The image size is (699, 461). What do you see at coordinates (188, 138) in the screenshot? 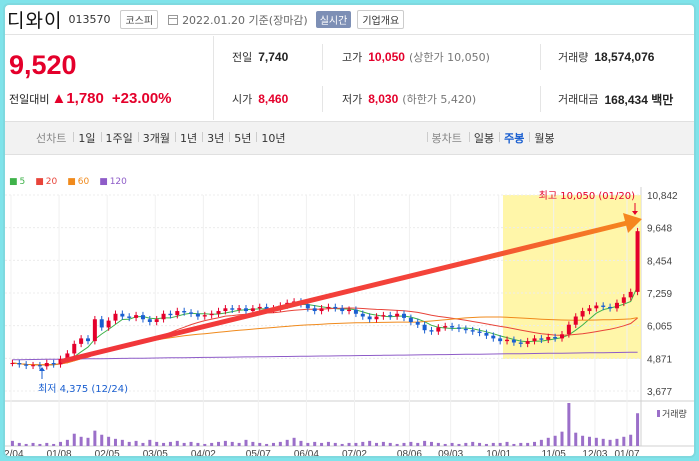
I see `tab-1y: 1년` at bounding box center [188, 138].